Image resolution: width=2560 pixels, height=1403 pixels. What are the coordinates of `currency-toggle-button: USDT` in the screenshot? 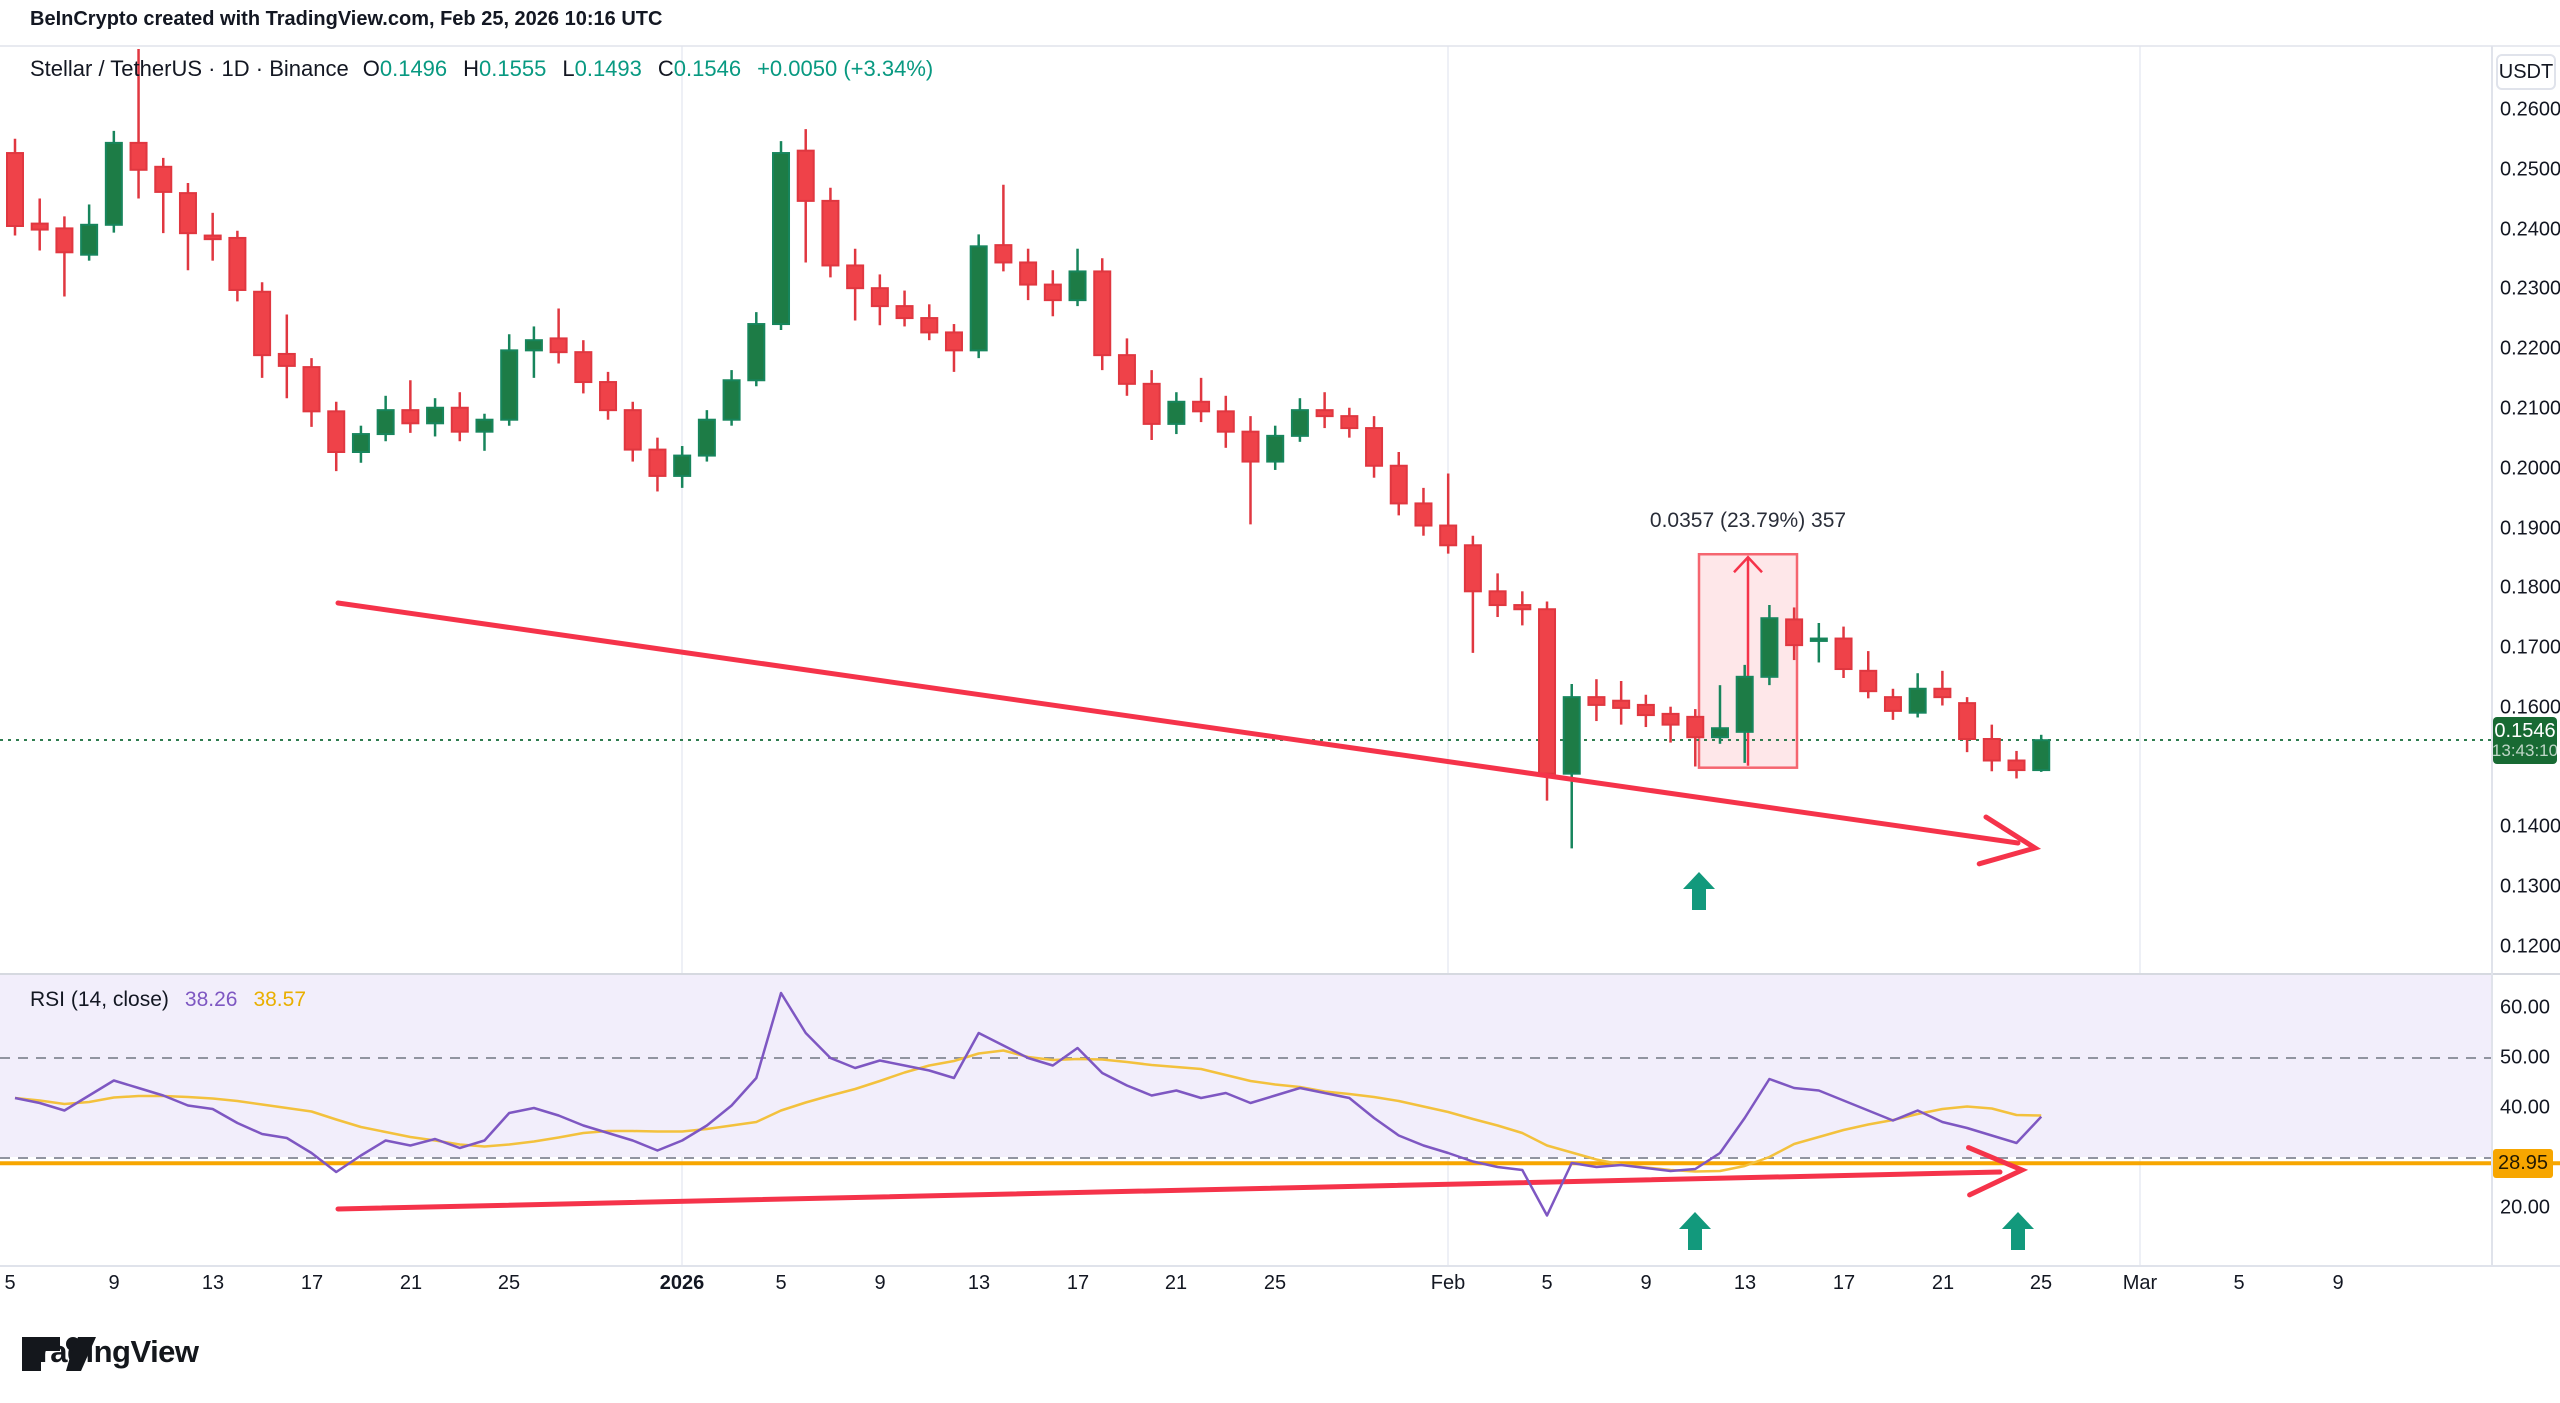 It's located at (2526, 72).